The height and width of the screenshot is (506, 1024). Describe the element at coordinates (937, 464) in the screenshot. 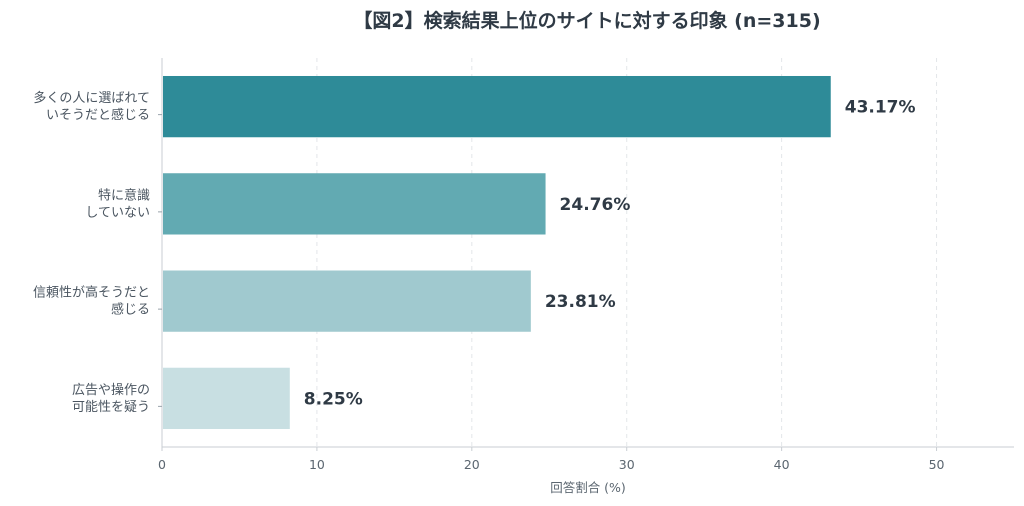

I see `x-tick-label: 50` at that location.